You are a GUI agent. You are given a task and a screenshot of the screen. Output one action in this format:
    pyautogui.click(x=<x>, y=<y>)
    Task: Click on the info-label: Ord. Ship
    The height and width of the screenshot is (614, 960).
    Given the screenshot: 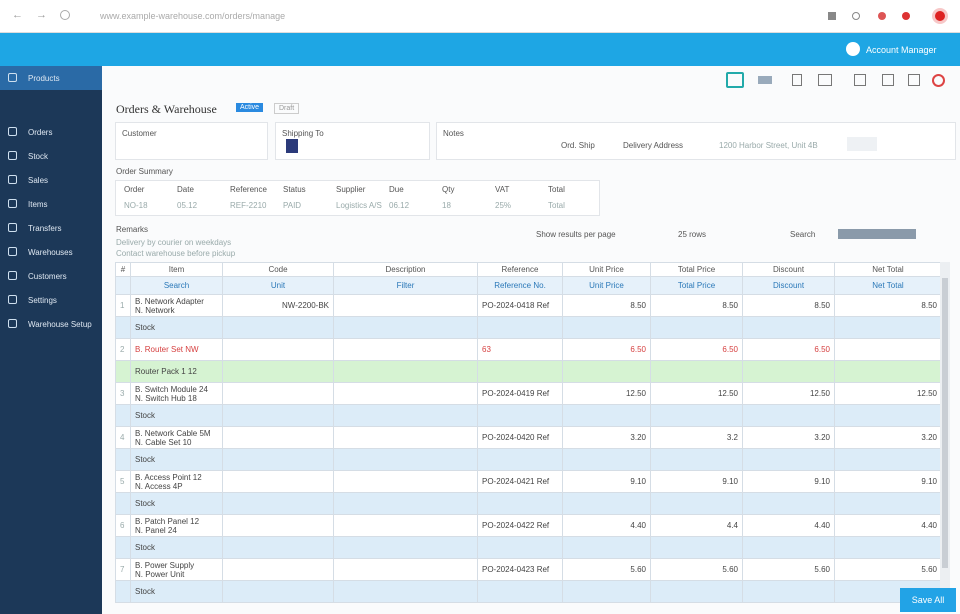 What is the action you would take?
    pyautogui.click(x=578, y=145)
    